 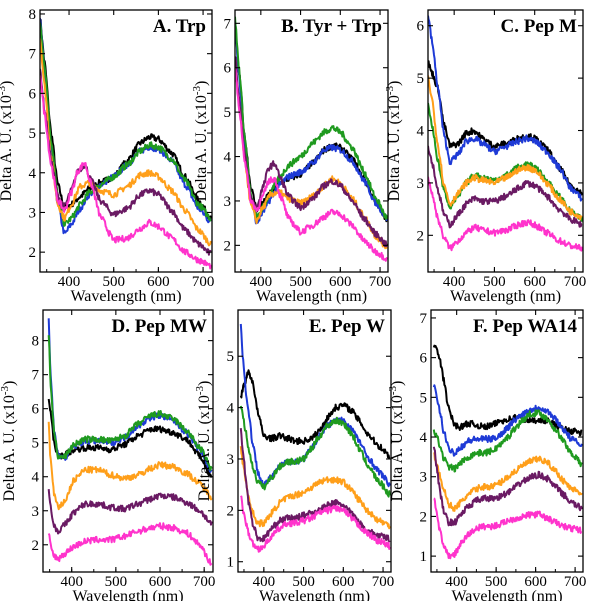 I want to click on y-tick-label: 1, so click(x=424, y=557).